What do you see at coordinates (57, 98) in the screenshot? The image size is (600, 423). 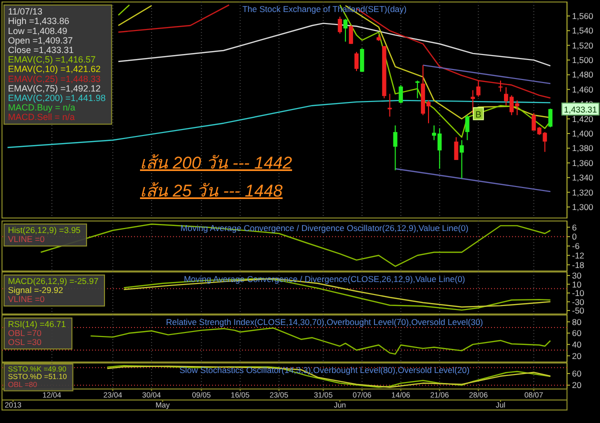 I see `annotation: EMAV(C,200) =1,441.98` at bounding box center [57, 98].